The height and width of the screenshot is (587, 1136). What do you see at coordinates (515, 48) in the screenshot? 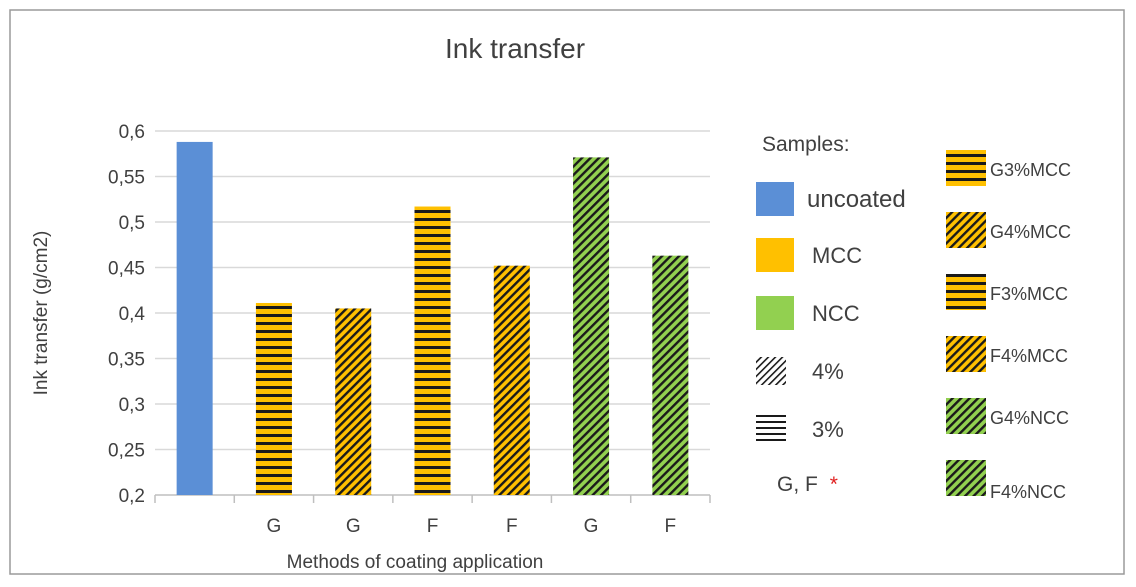
I see `chart-title: Ink transfer` at bounding box center [515, 48].